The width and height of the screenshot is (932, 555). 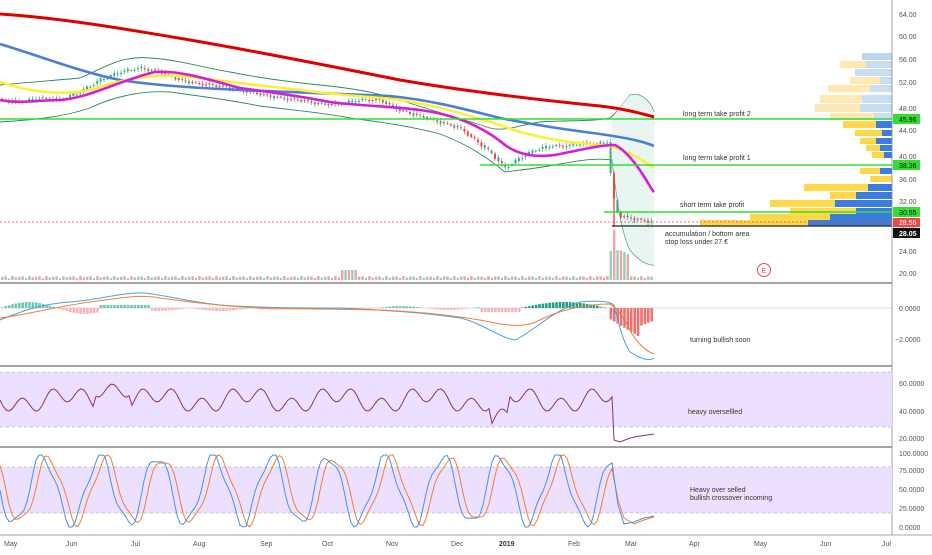 What do you see at coordinates (446, 326) in the screenshot?
I see `macd-pane: turning bullish soon` at bounding box center [446, 326].